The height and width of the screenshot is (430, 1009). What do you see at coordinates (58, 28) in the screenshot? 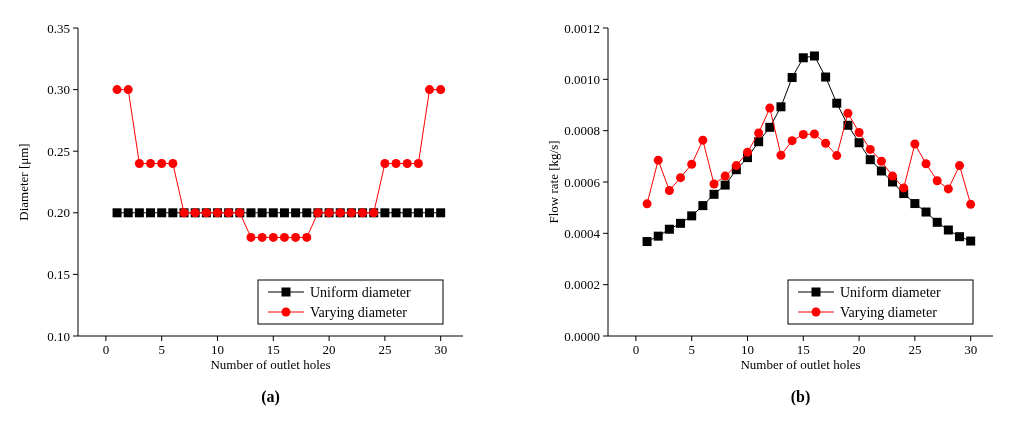
I see `y-tick-label: 0.35` at bounding box center [58, 28].